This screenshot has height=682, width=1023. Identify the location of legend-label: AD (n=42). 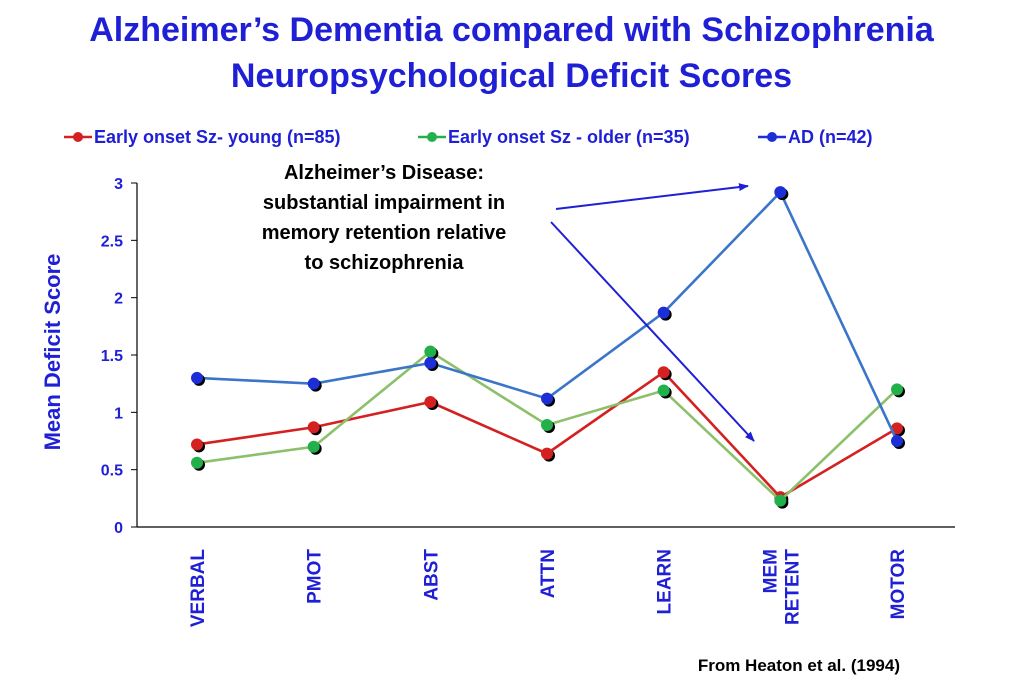
(830, 137).